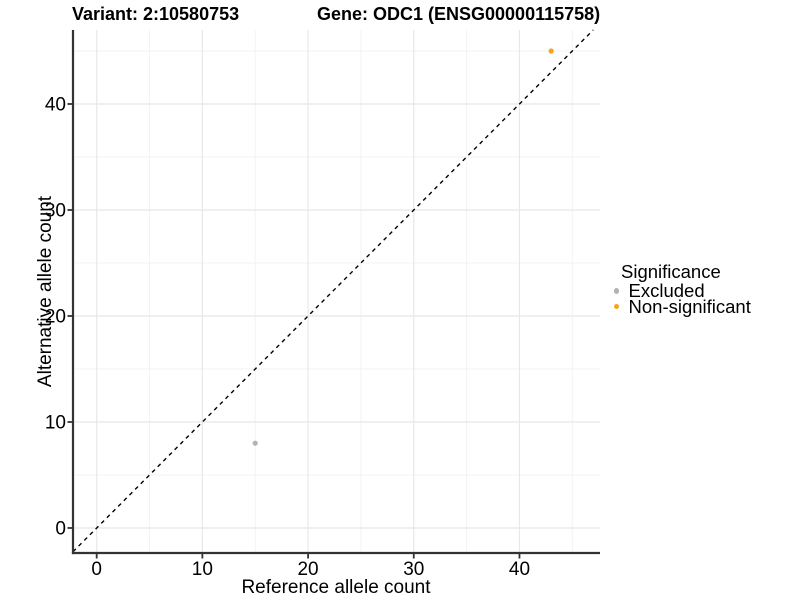 The width and height of the screenshot is (800, 600). I want to click on legend-item-non-significant: Non-significant, so click(681, 306).